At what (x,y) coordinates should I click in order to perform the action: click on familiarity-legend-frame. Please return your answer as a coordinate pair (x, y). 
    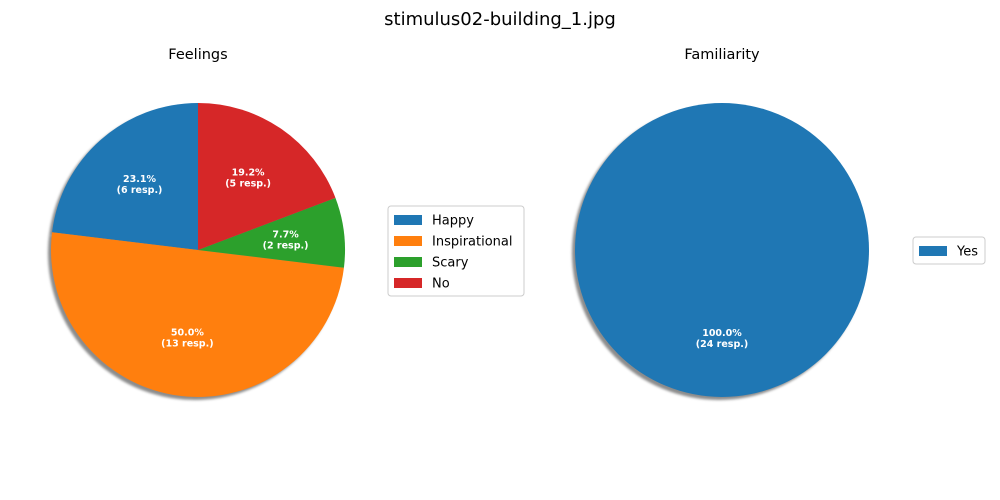
    Looking at the image, I should click on (949, 250).